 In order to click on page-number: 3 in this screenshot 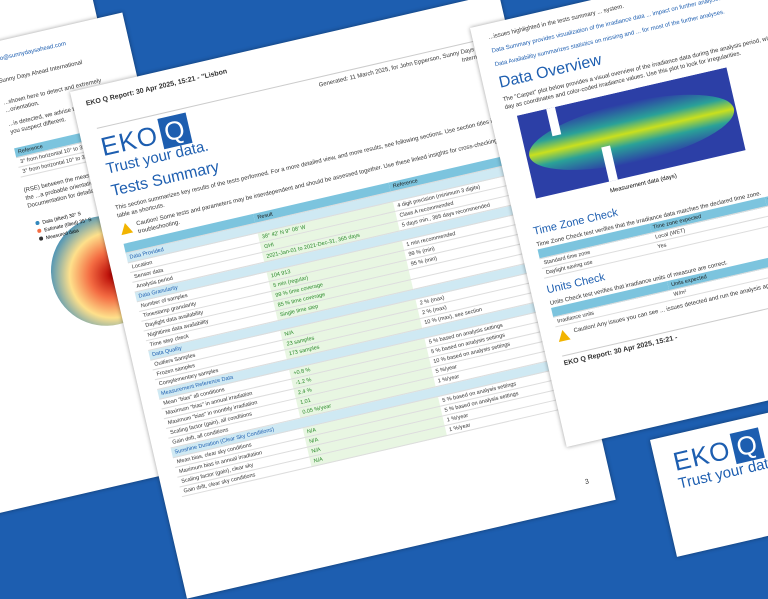, I will do `click(587, 482)`.